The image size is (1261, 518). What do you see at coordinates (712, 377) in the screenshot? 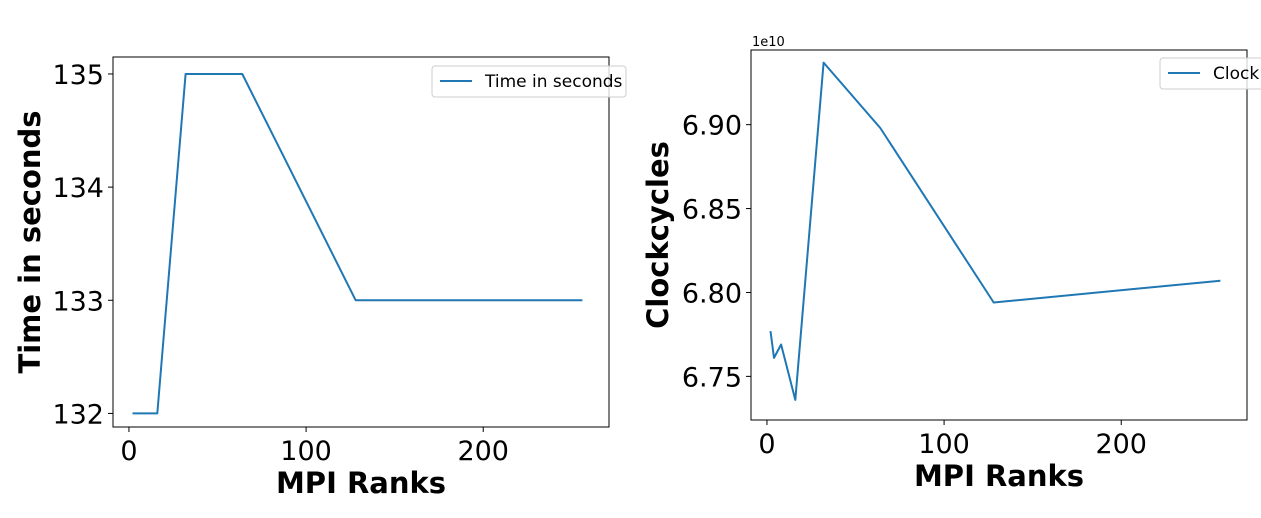
I see `y-tick-label: 6.75` at bounding box center [712, 377].